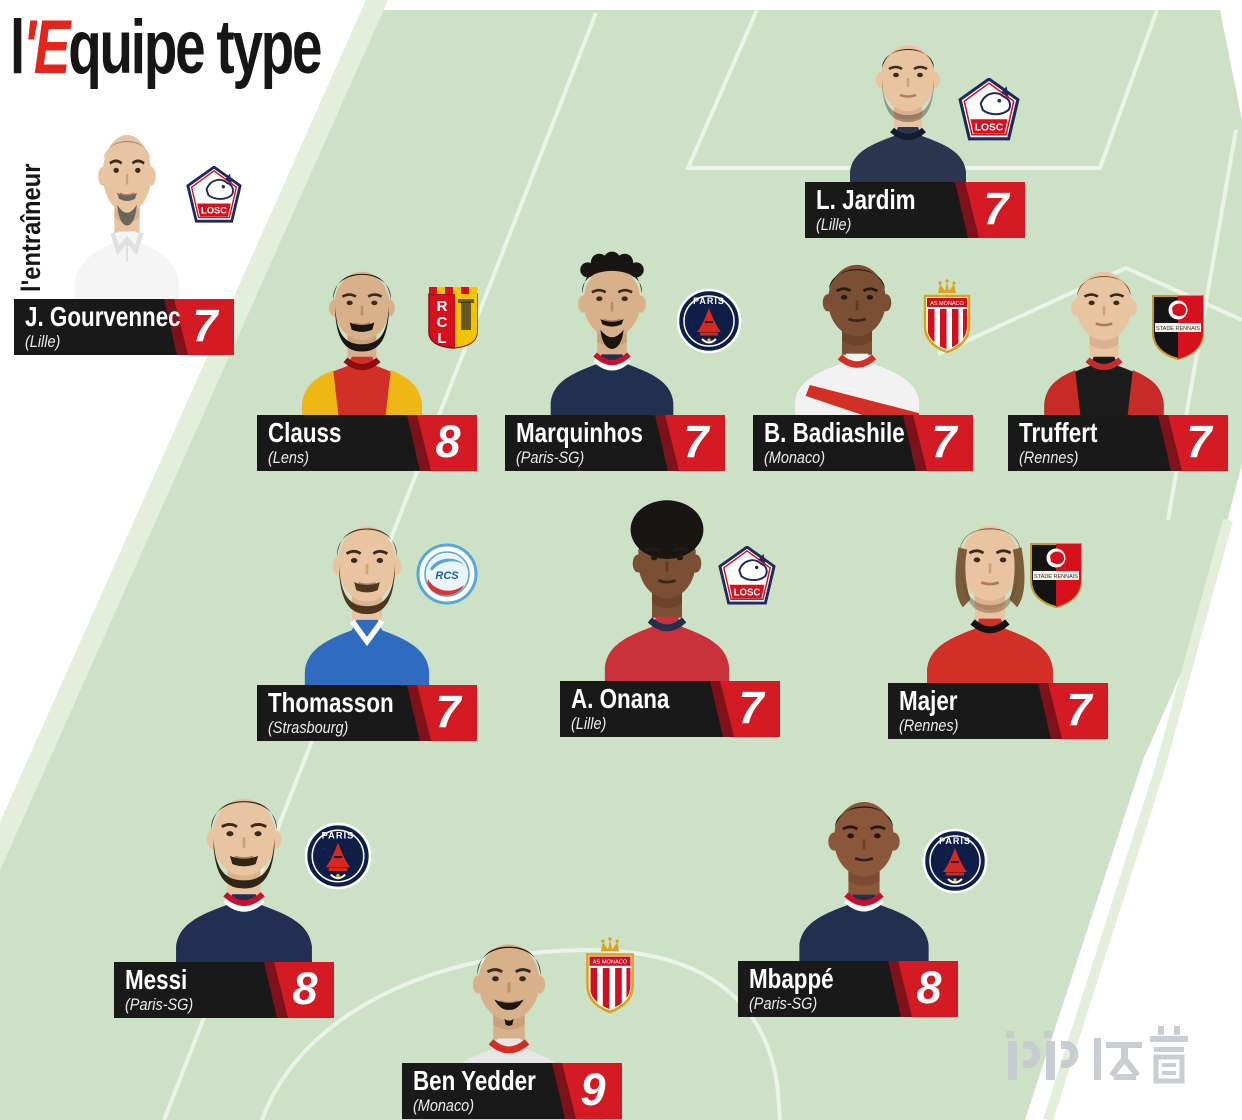 The height and width of the screenshot is (1120, 1242). I want to click on svg-text: AS MONACO, so click(610, 963).